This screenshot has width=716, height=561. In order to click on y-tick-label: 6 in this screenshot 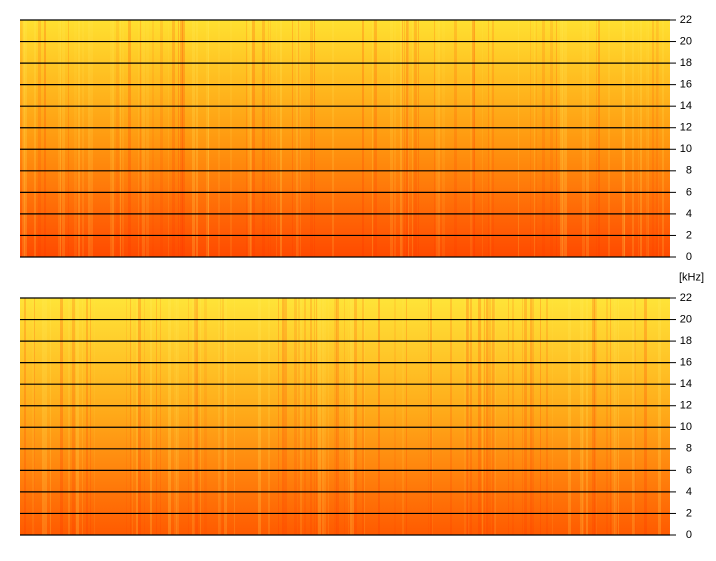, I will do `click(689, 192)`.